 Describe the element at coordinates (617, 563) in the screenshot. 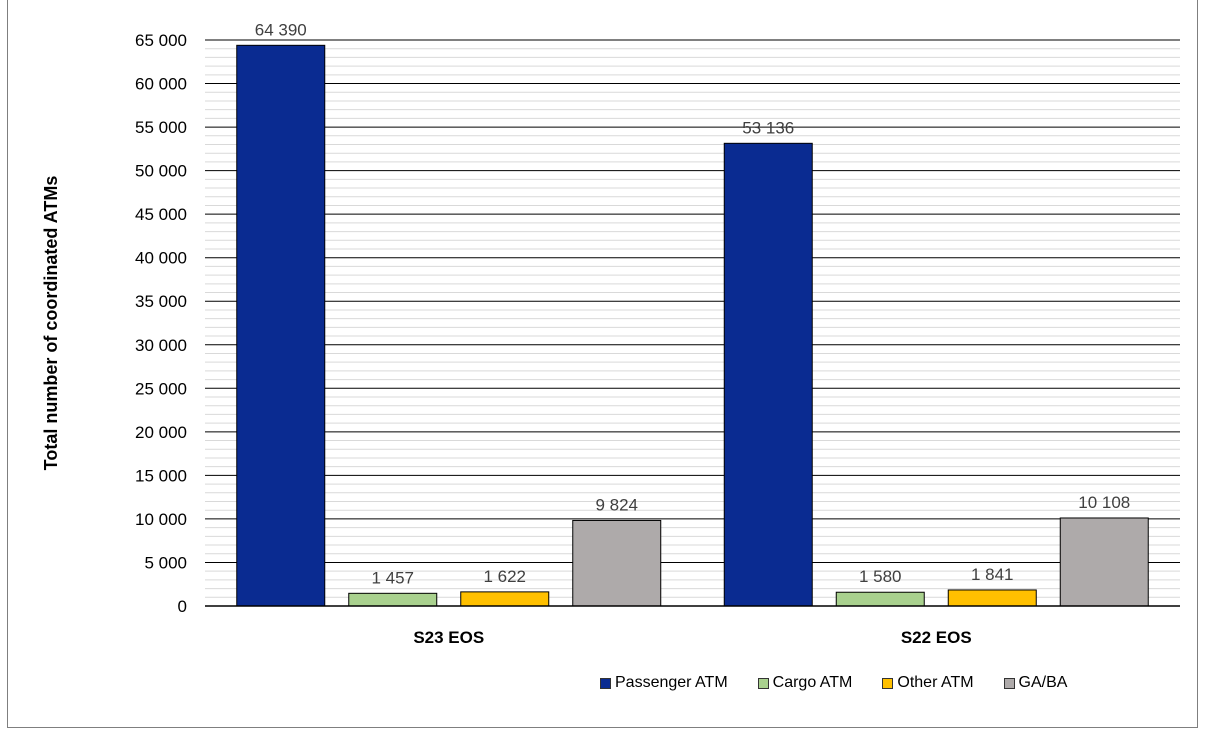

I see `bar-ga-ba-s23-eos` at that location.